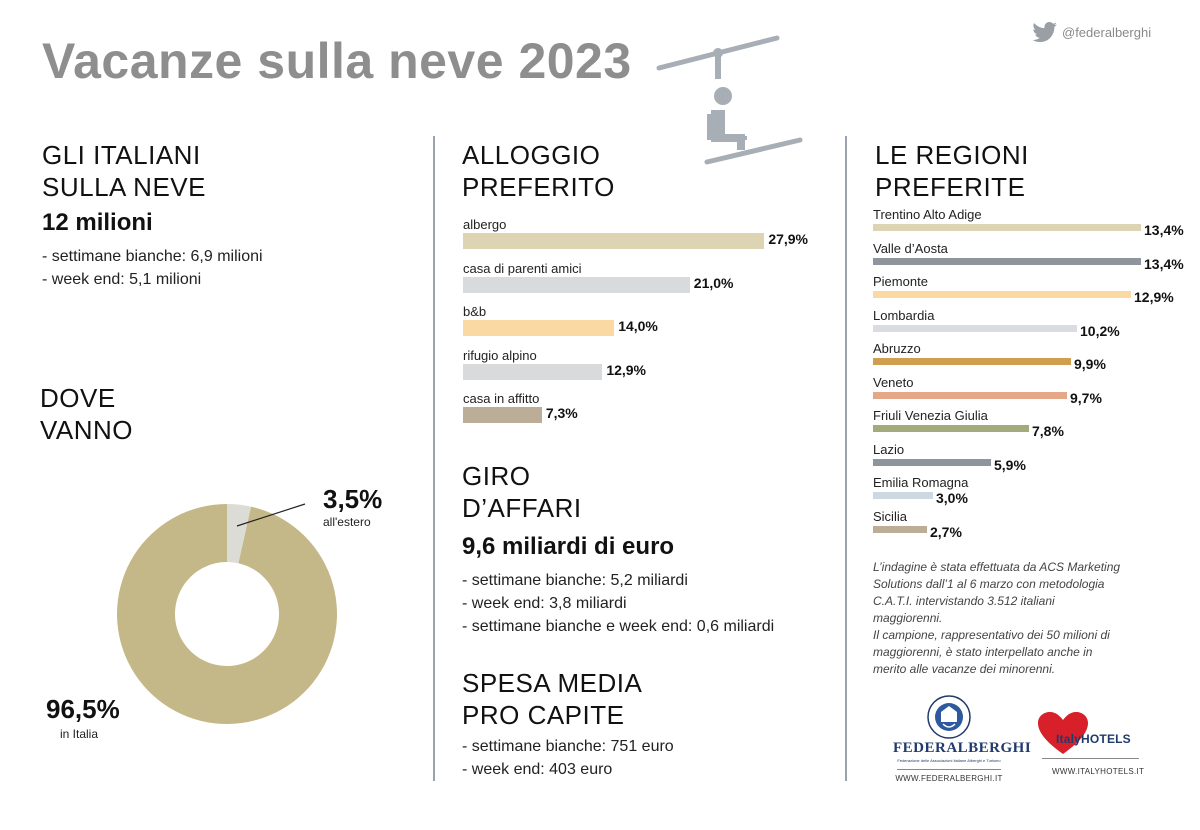 This screenshot has width=1200, height=830. I want to click on estero-label: all'estero, so click(347, 522).